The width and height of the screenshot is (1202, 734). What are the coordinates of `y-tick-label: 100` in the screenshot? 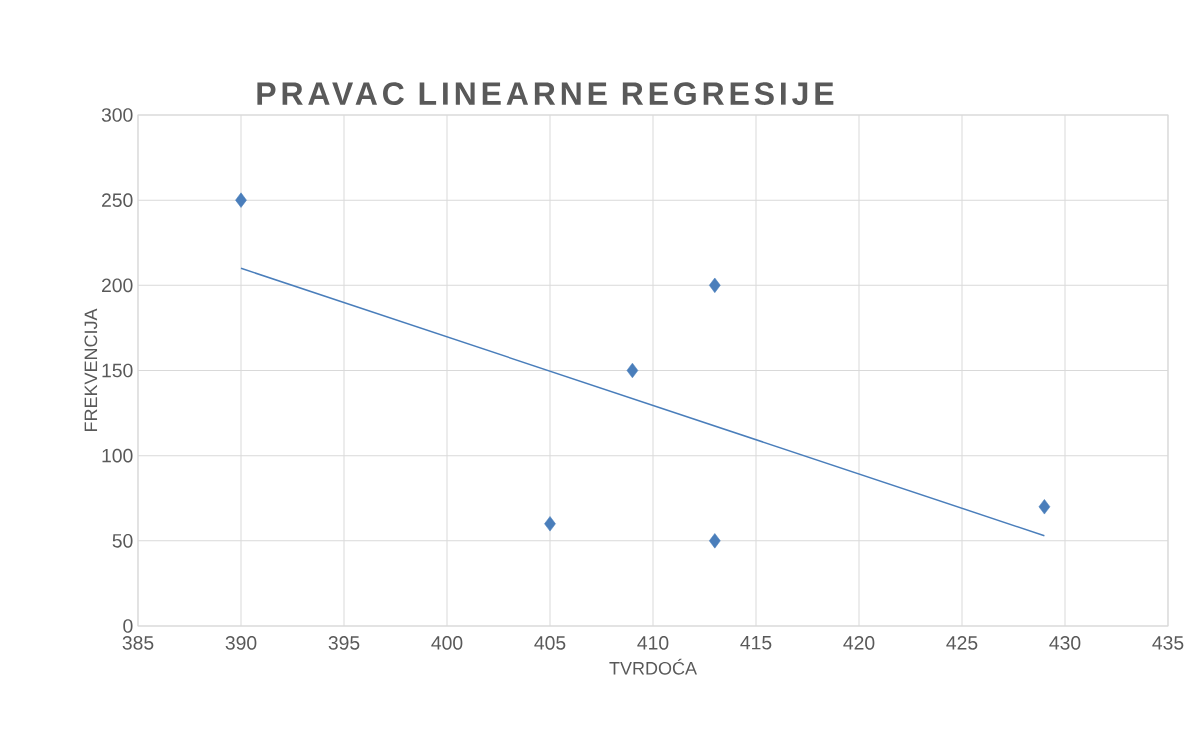 It's located at (117, 455).